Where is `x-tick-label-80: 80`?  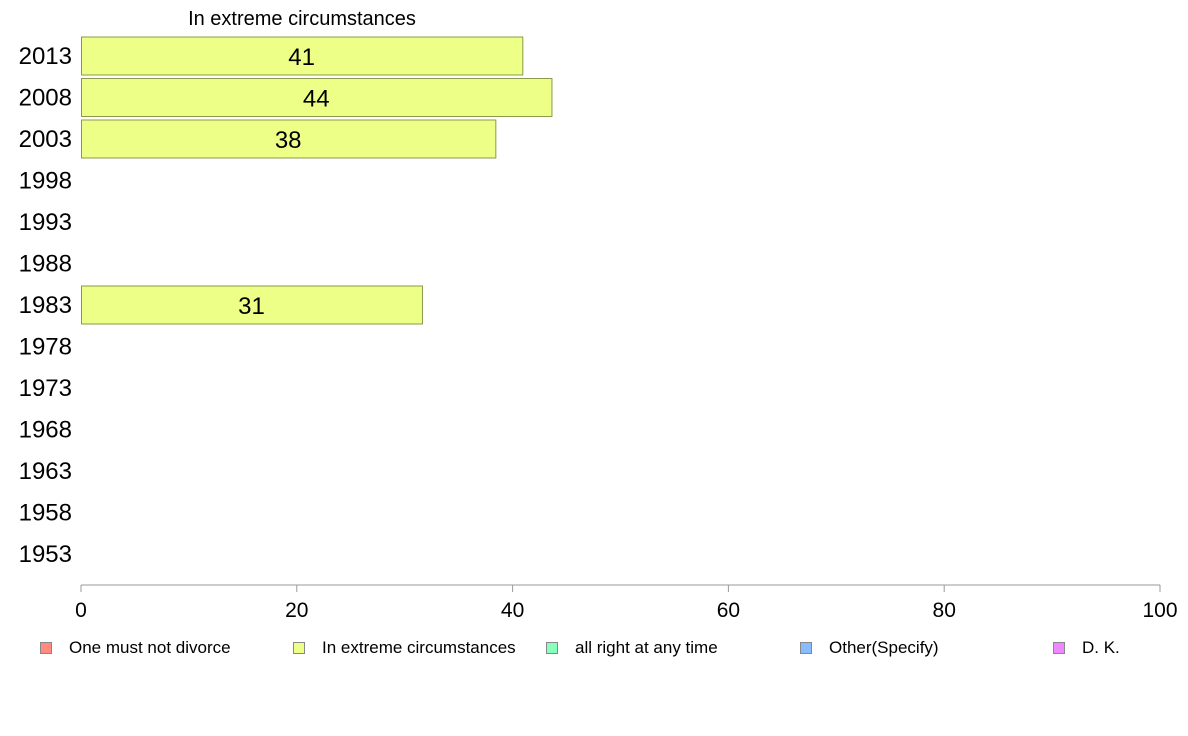 x-tick-label-80: 80 is located at coordinates (944, 610).